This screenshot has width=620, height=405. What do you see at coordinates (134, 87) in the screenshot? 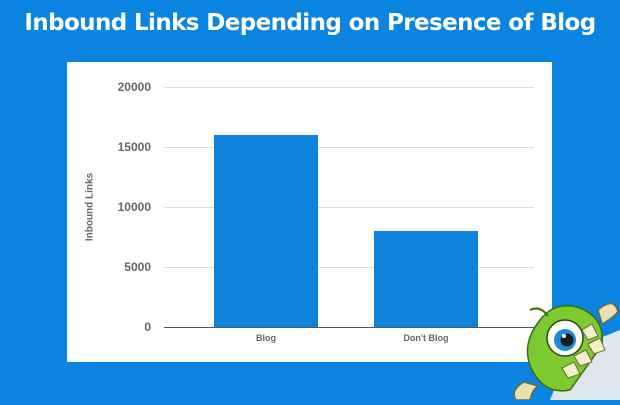
I see `y-tick-label: 20000` at bounding box center [134, 87].